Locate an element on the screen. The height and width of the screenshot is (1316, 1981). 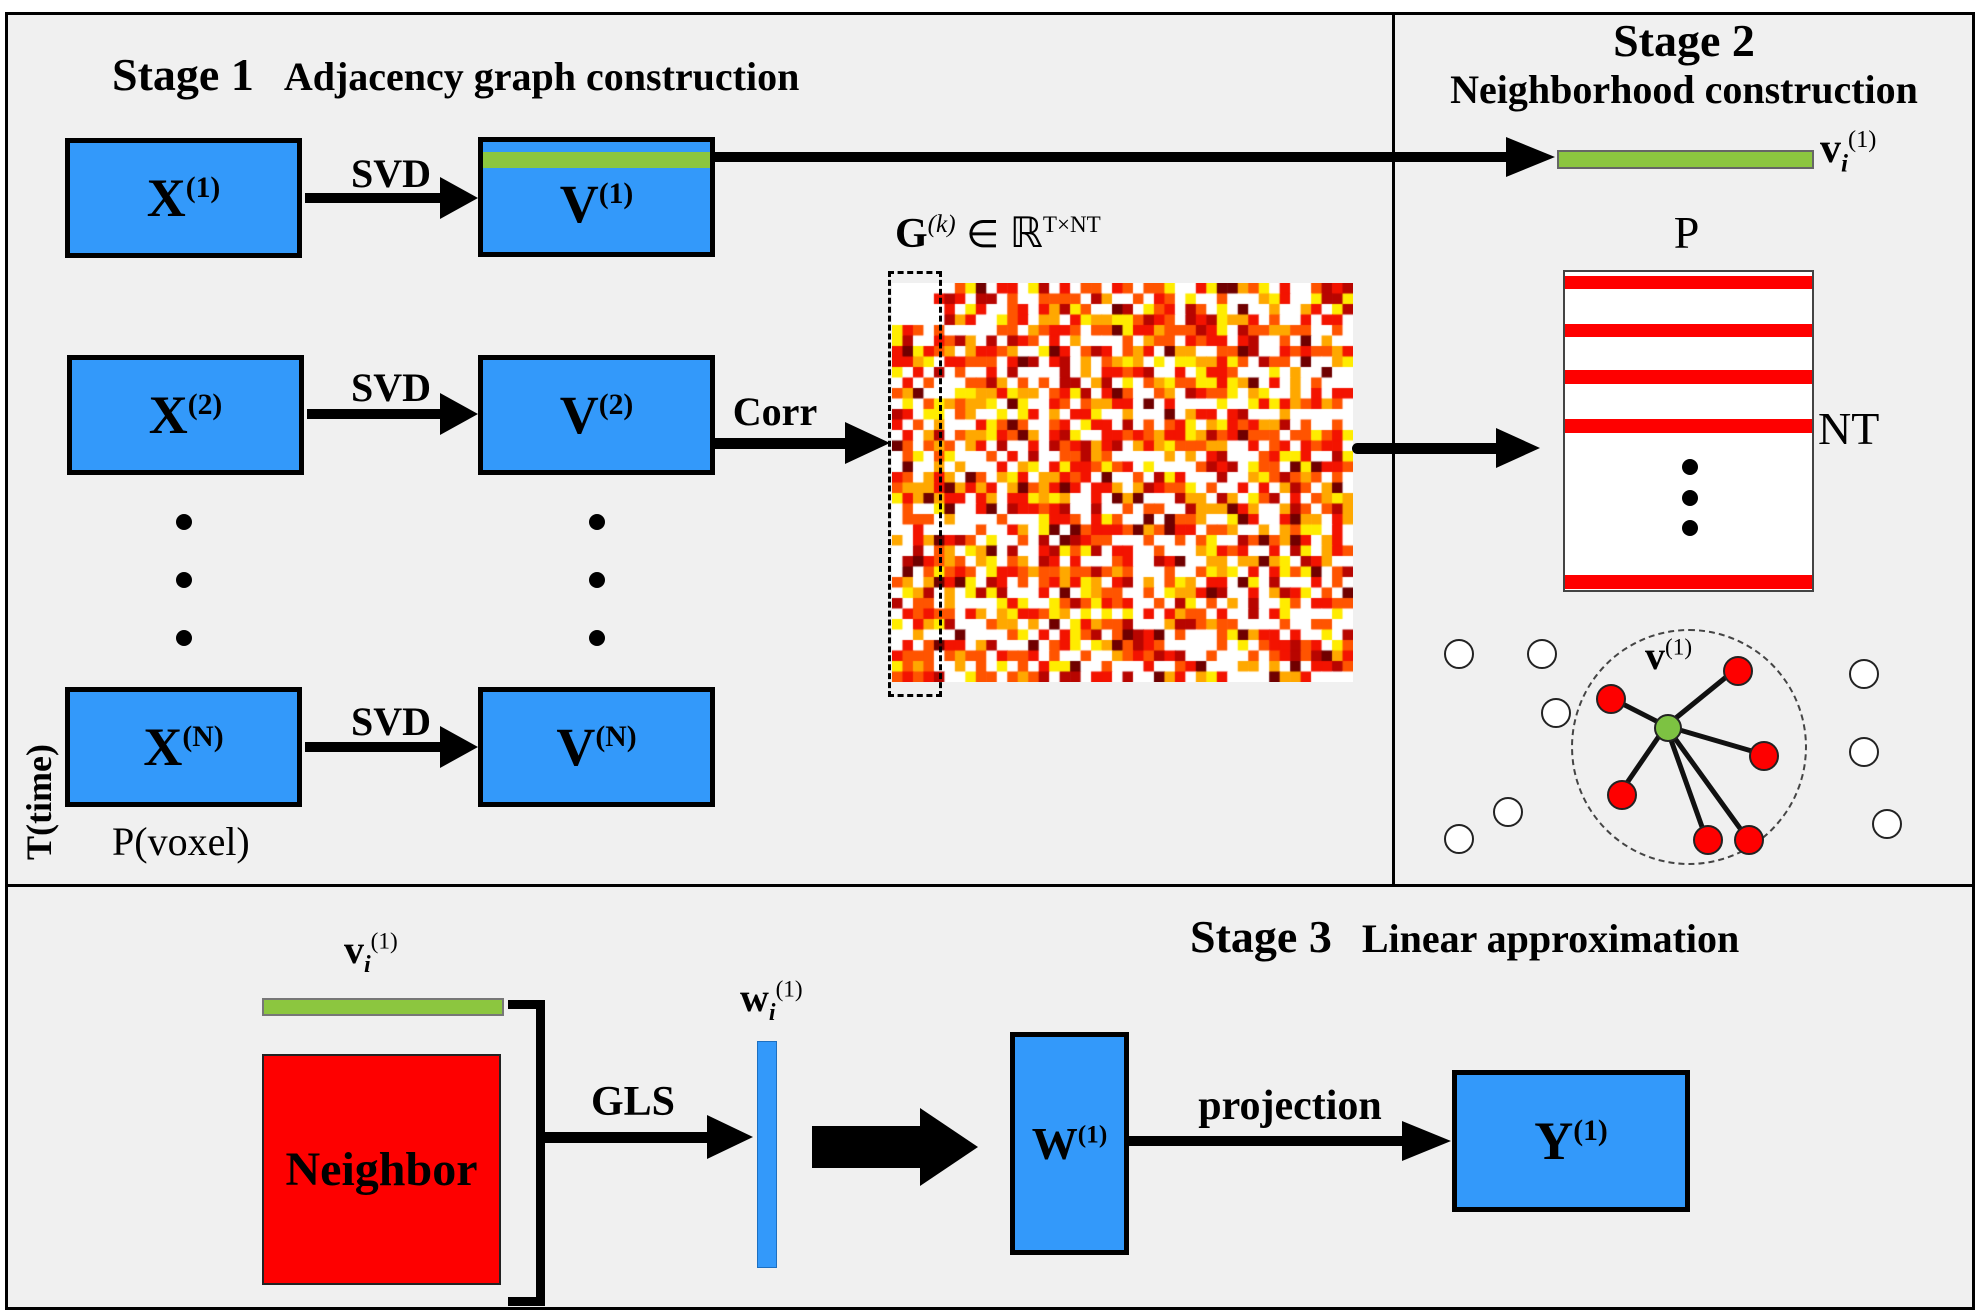
corr-arrow is located at coordinates (779, 443).